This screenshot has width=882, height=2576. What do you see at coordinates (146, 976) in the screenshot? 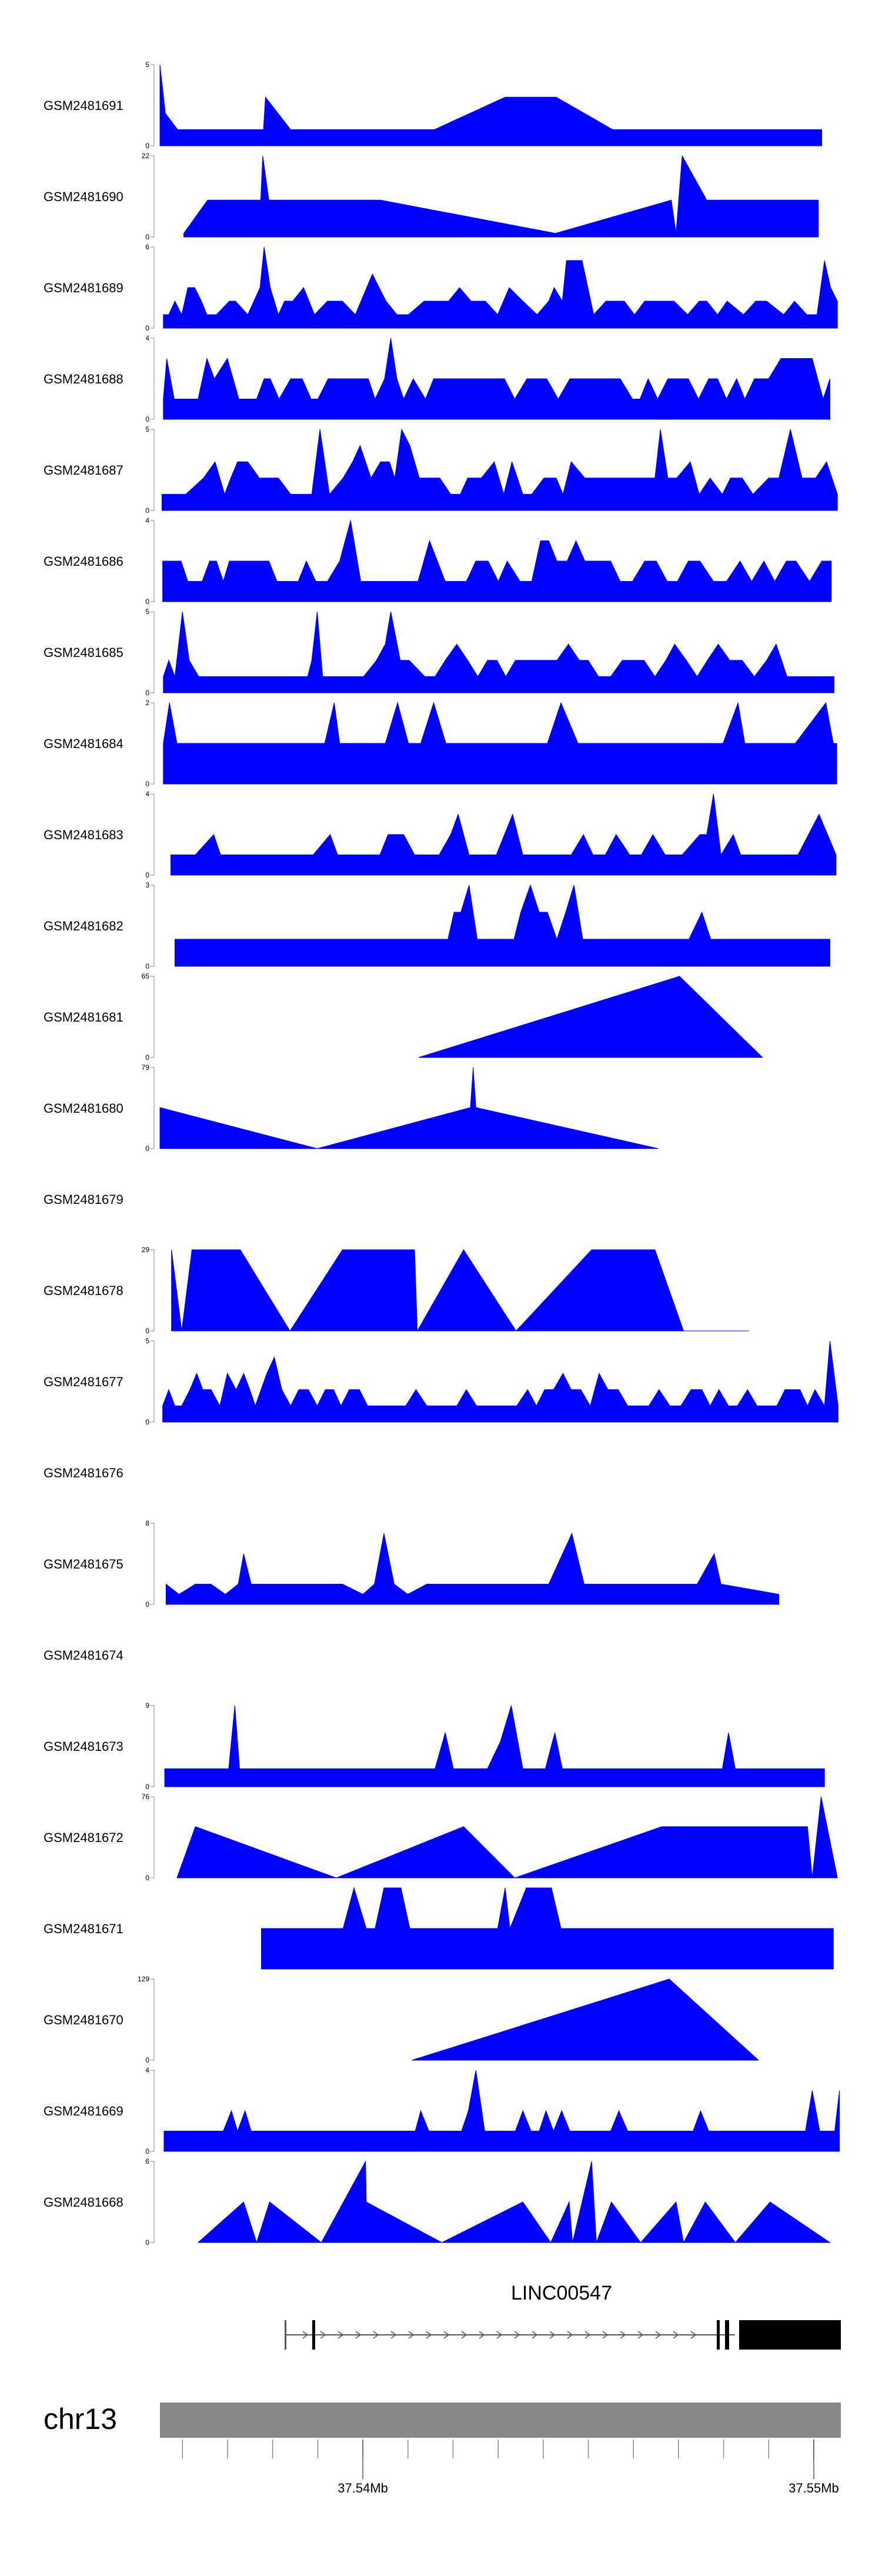
I see `y-axis-max-label: 65` at bounding box center [146, 976].